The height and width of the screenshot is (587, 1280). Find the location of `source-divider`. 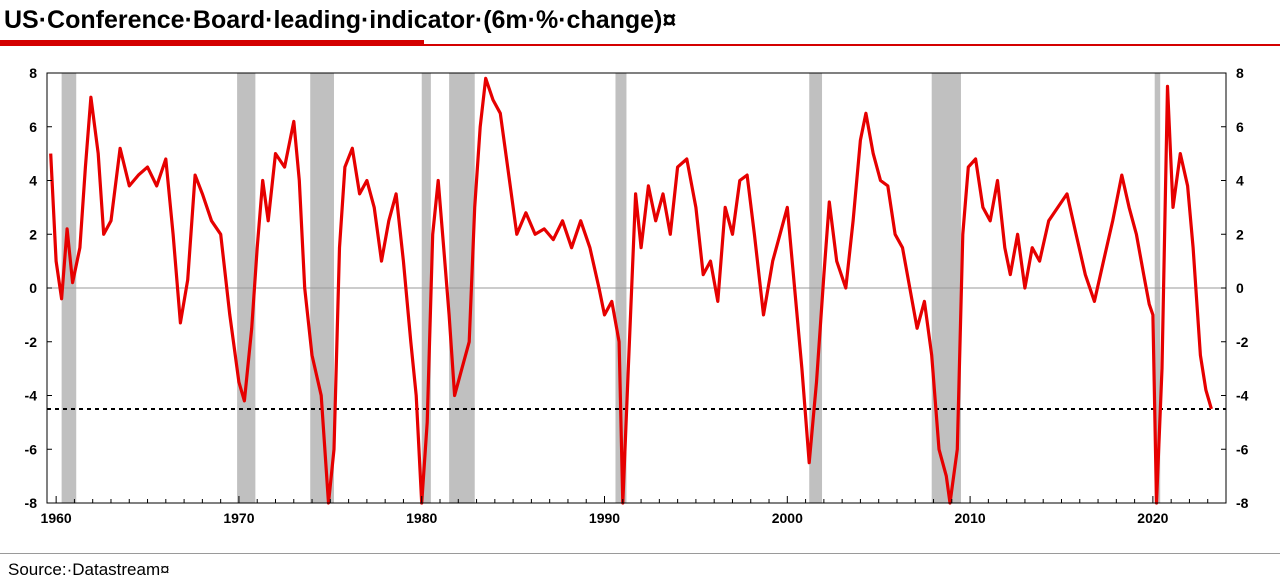

source-divider is located at coordinates (640, 553).